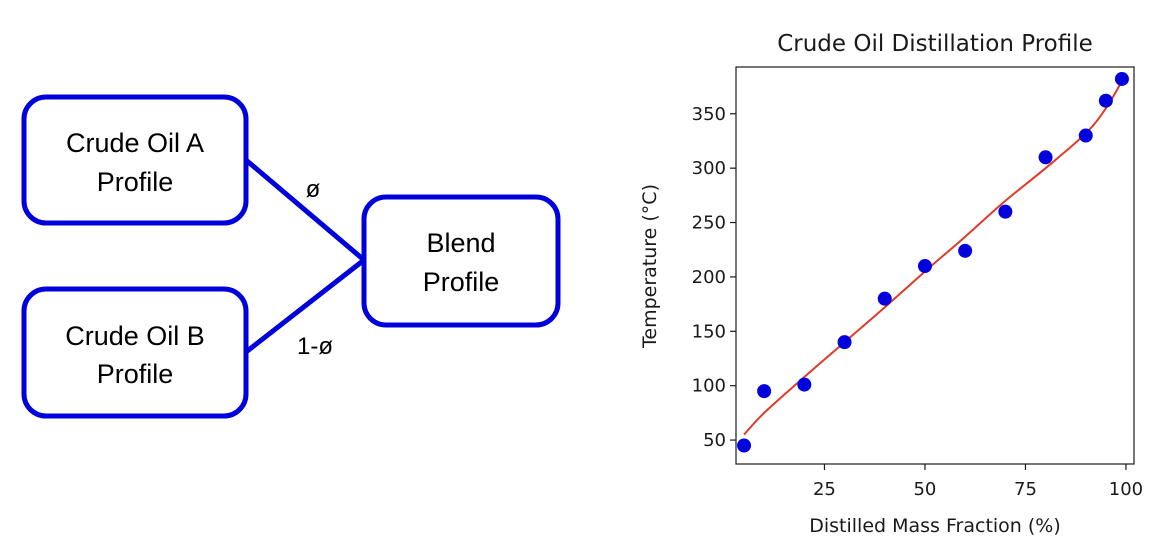  Describe the element at coordinates (135, 352) in the screenshot. I see `node-crude-oil-b` at that location.